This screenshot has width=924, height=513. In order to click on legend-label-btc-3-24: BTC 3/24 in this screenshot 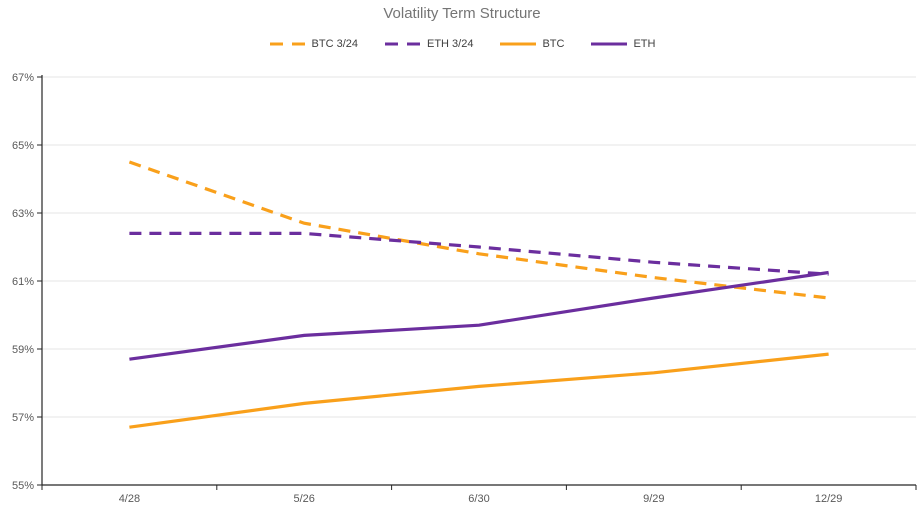, I will do `click(334, 44)`.